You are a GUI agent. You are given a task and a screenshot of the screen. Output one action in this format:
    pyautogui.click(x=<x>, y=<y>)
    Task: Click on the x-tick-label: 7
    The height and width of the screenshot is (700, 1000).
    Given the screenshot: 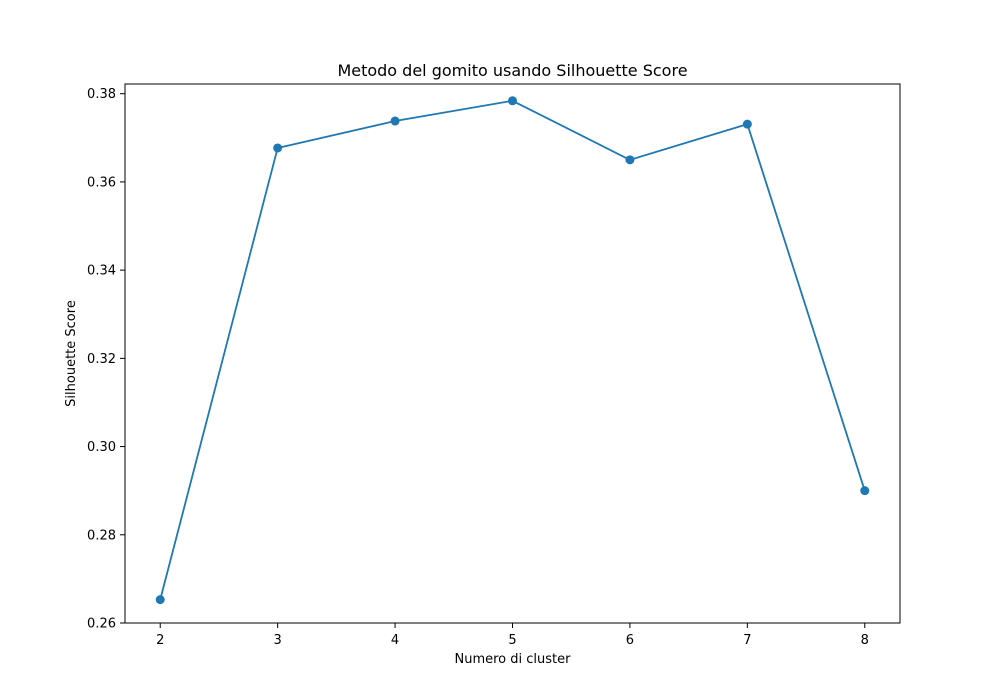 What is the action you would take?
    pyautogui.click(x=747, y=640)
    